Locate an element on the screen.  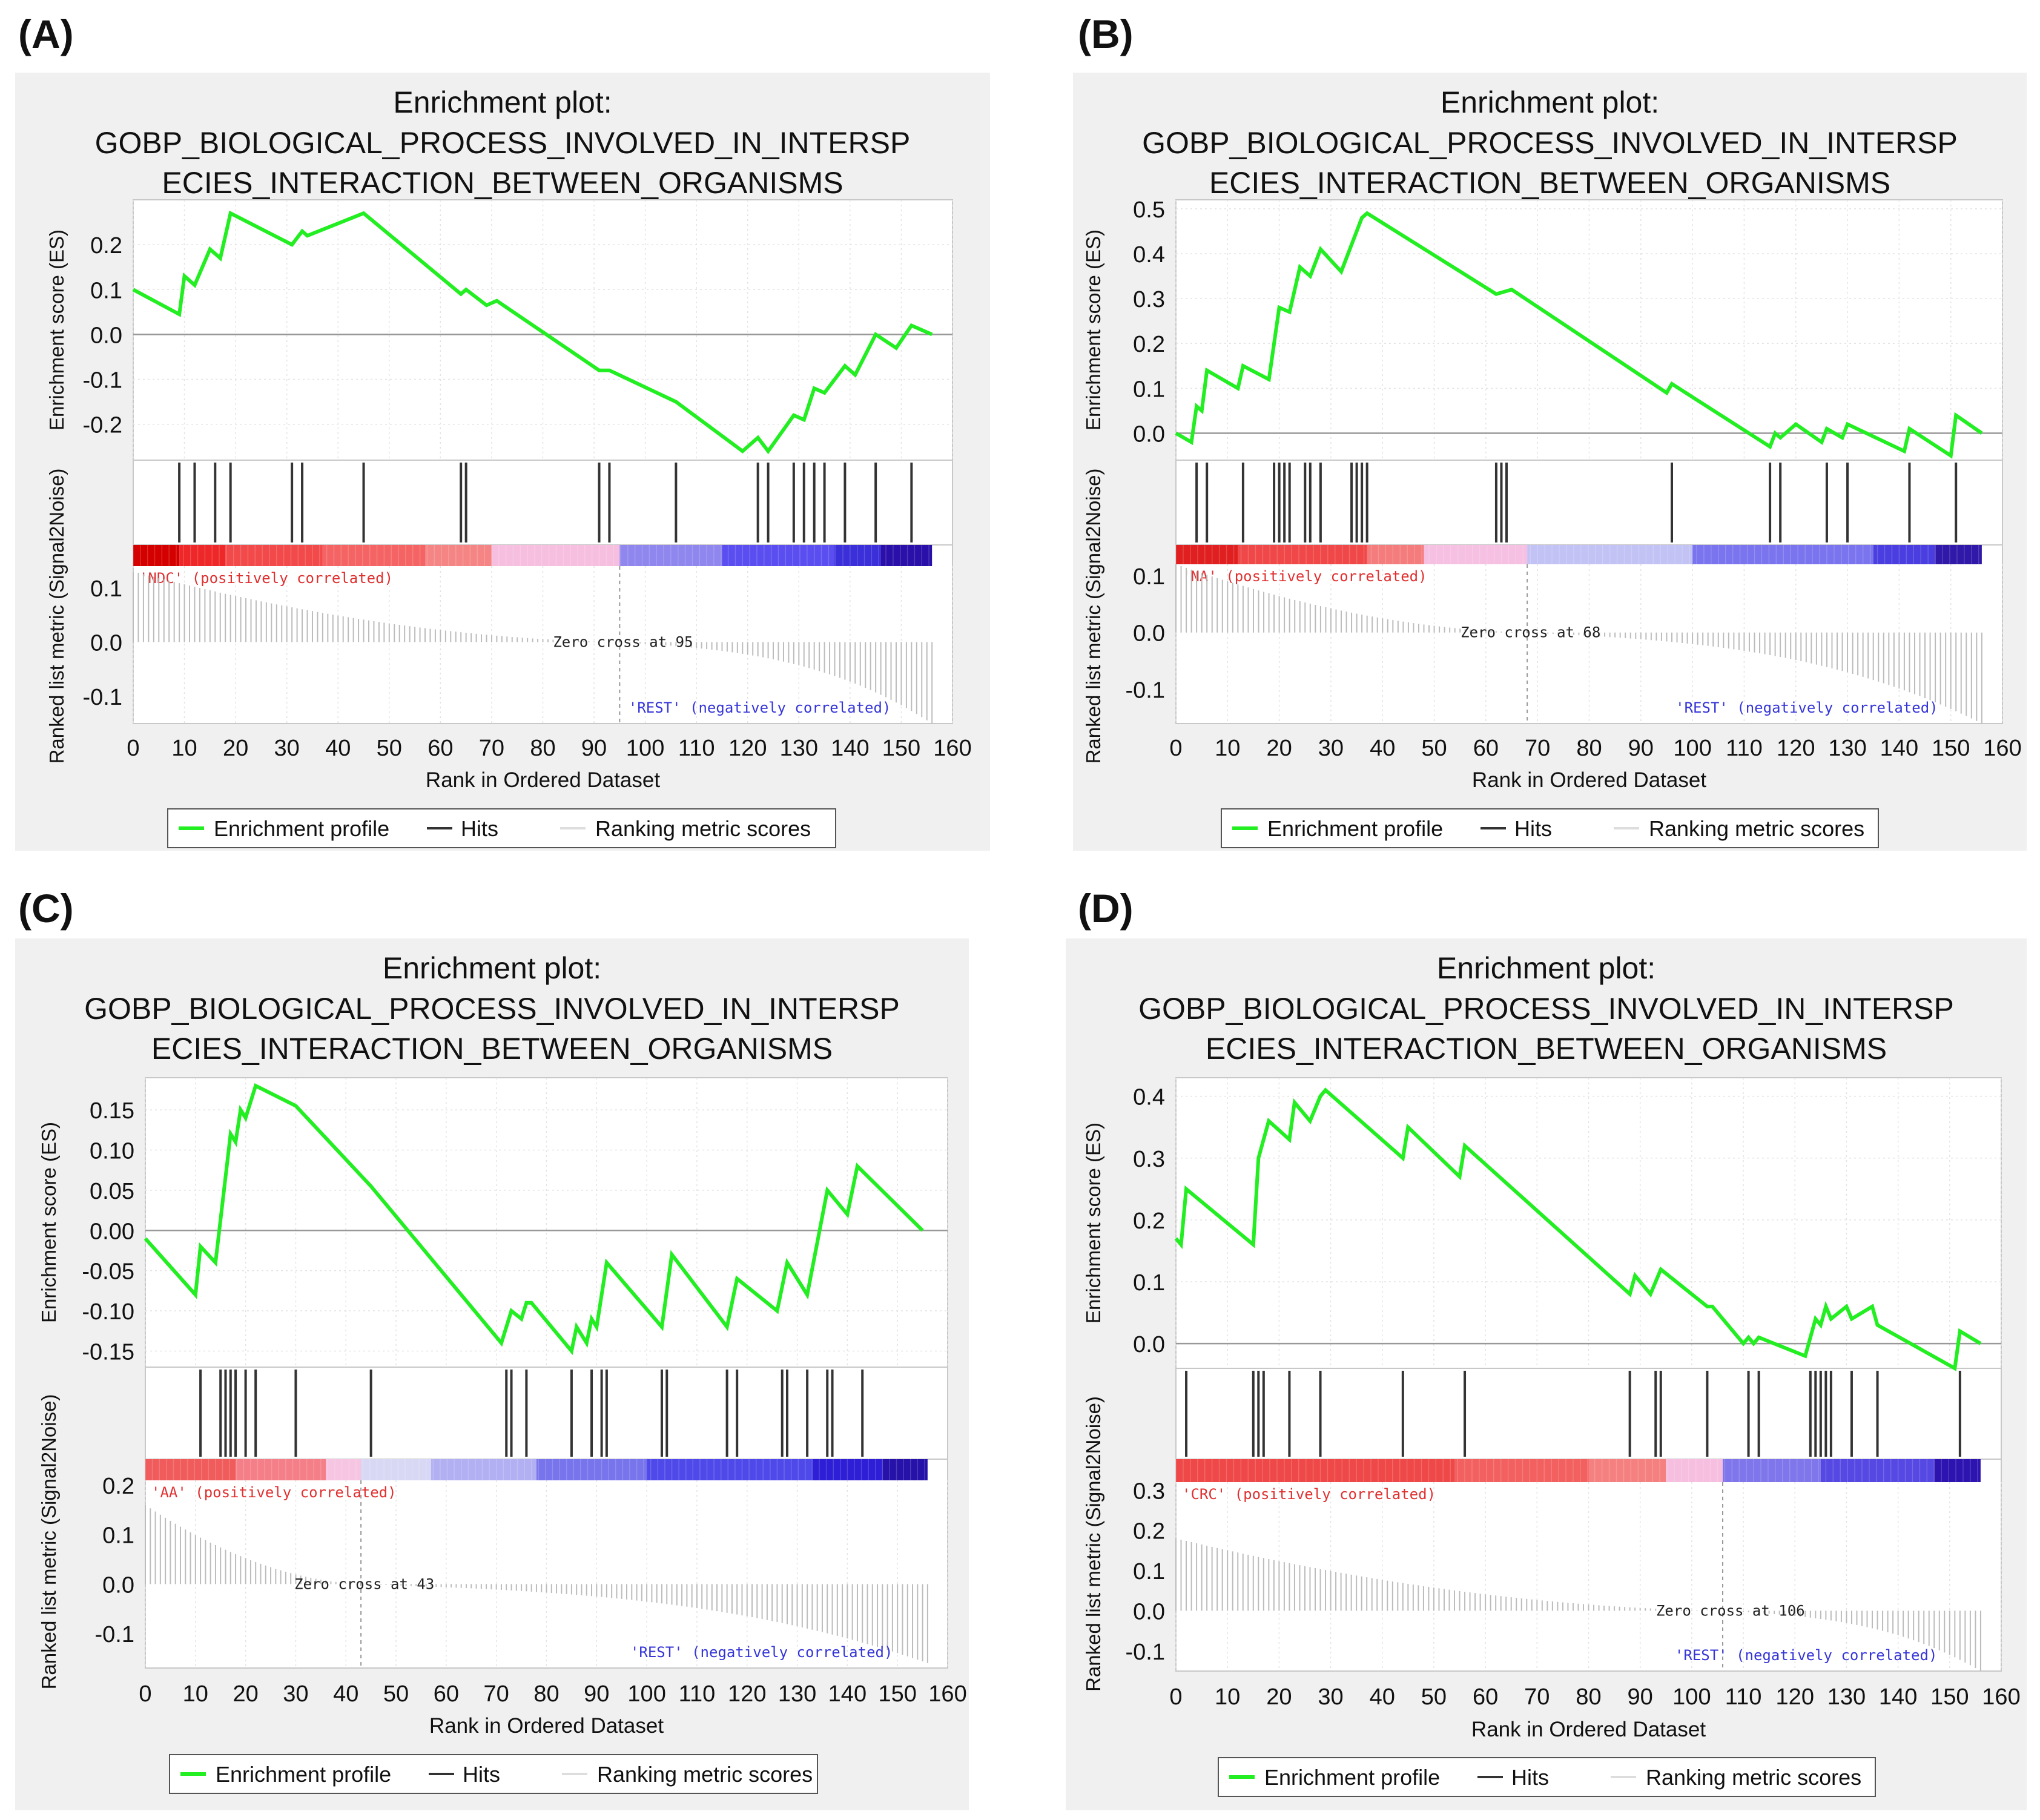
zero-cross-label: Zero cross at 43 is located at coordinates (364, 1583).